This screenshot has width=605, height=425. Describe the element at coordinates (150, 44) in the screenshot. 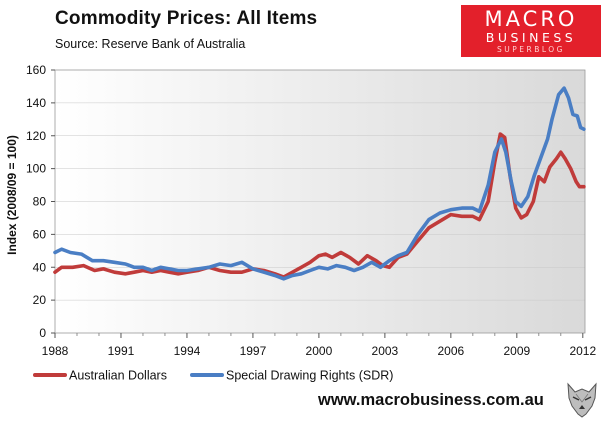

I see `source-note: Source: Reserve Bank of Australia` at that location.